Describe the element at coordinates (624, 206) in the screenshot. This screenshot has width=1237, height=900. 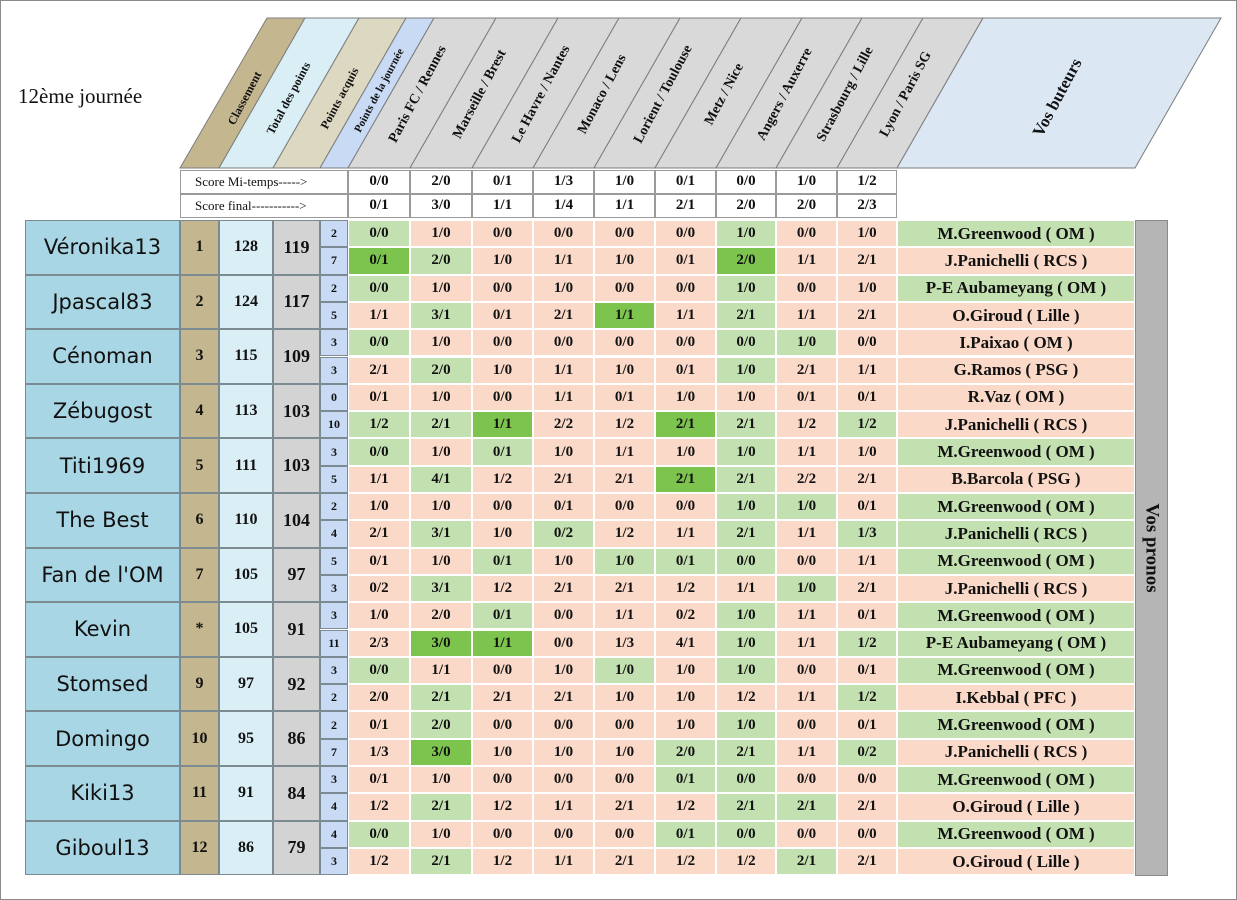
I see `final-score: 1/1` at that location.